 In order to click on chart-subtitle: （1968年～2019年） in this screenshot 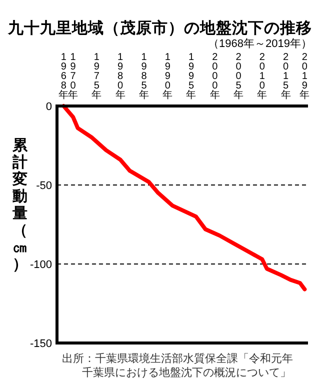, I will do `click(260, 44)`.